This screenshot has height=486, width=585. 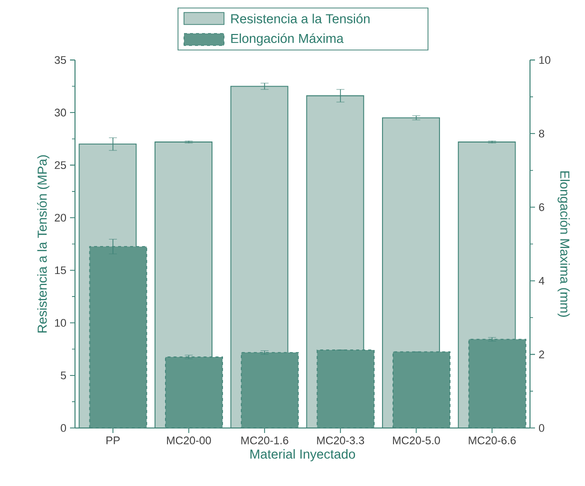 I want to click on y2-tick-label: 0, so click(x=541, y=428).